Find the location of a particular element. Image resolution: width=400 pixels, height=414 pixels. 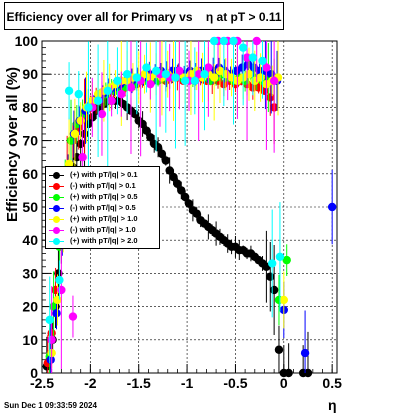

legend-entry: (-) with pT/|q| > 1.0 is located at coordinates (102, 230).